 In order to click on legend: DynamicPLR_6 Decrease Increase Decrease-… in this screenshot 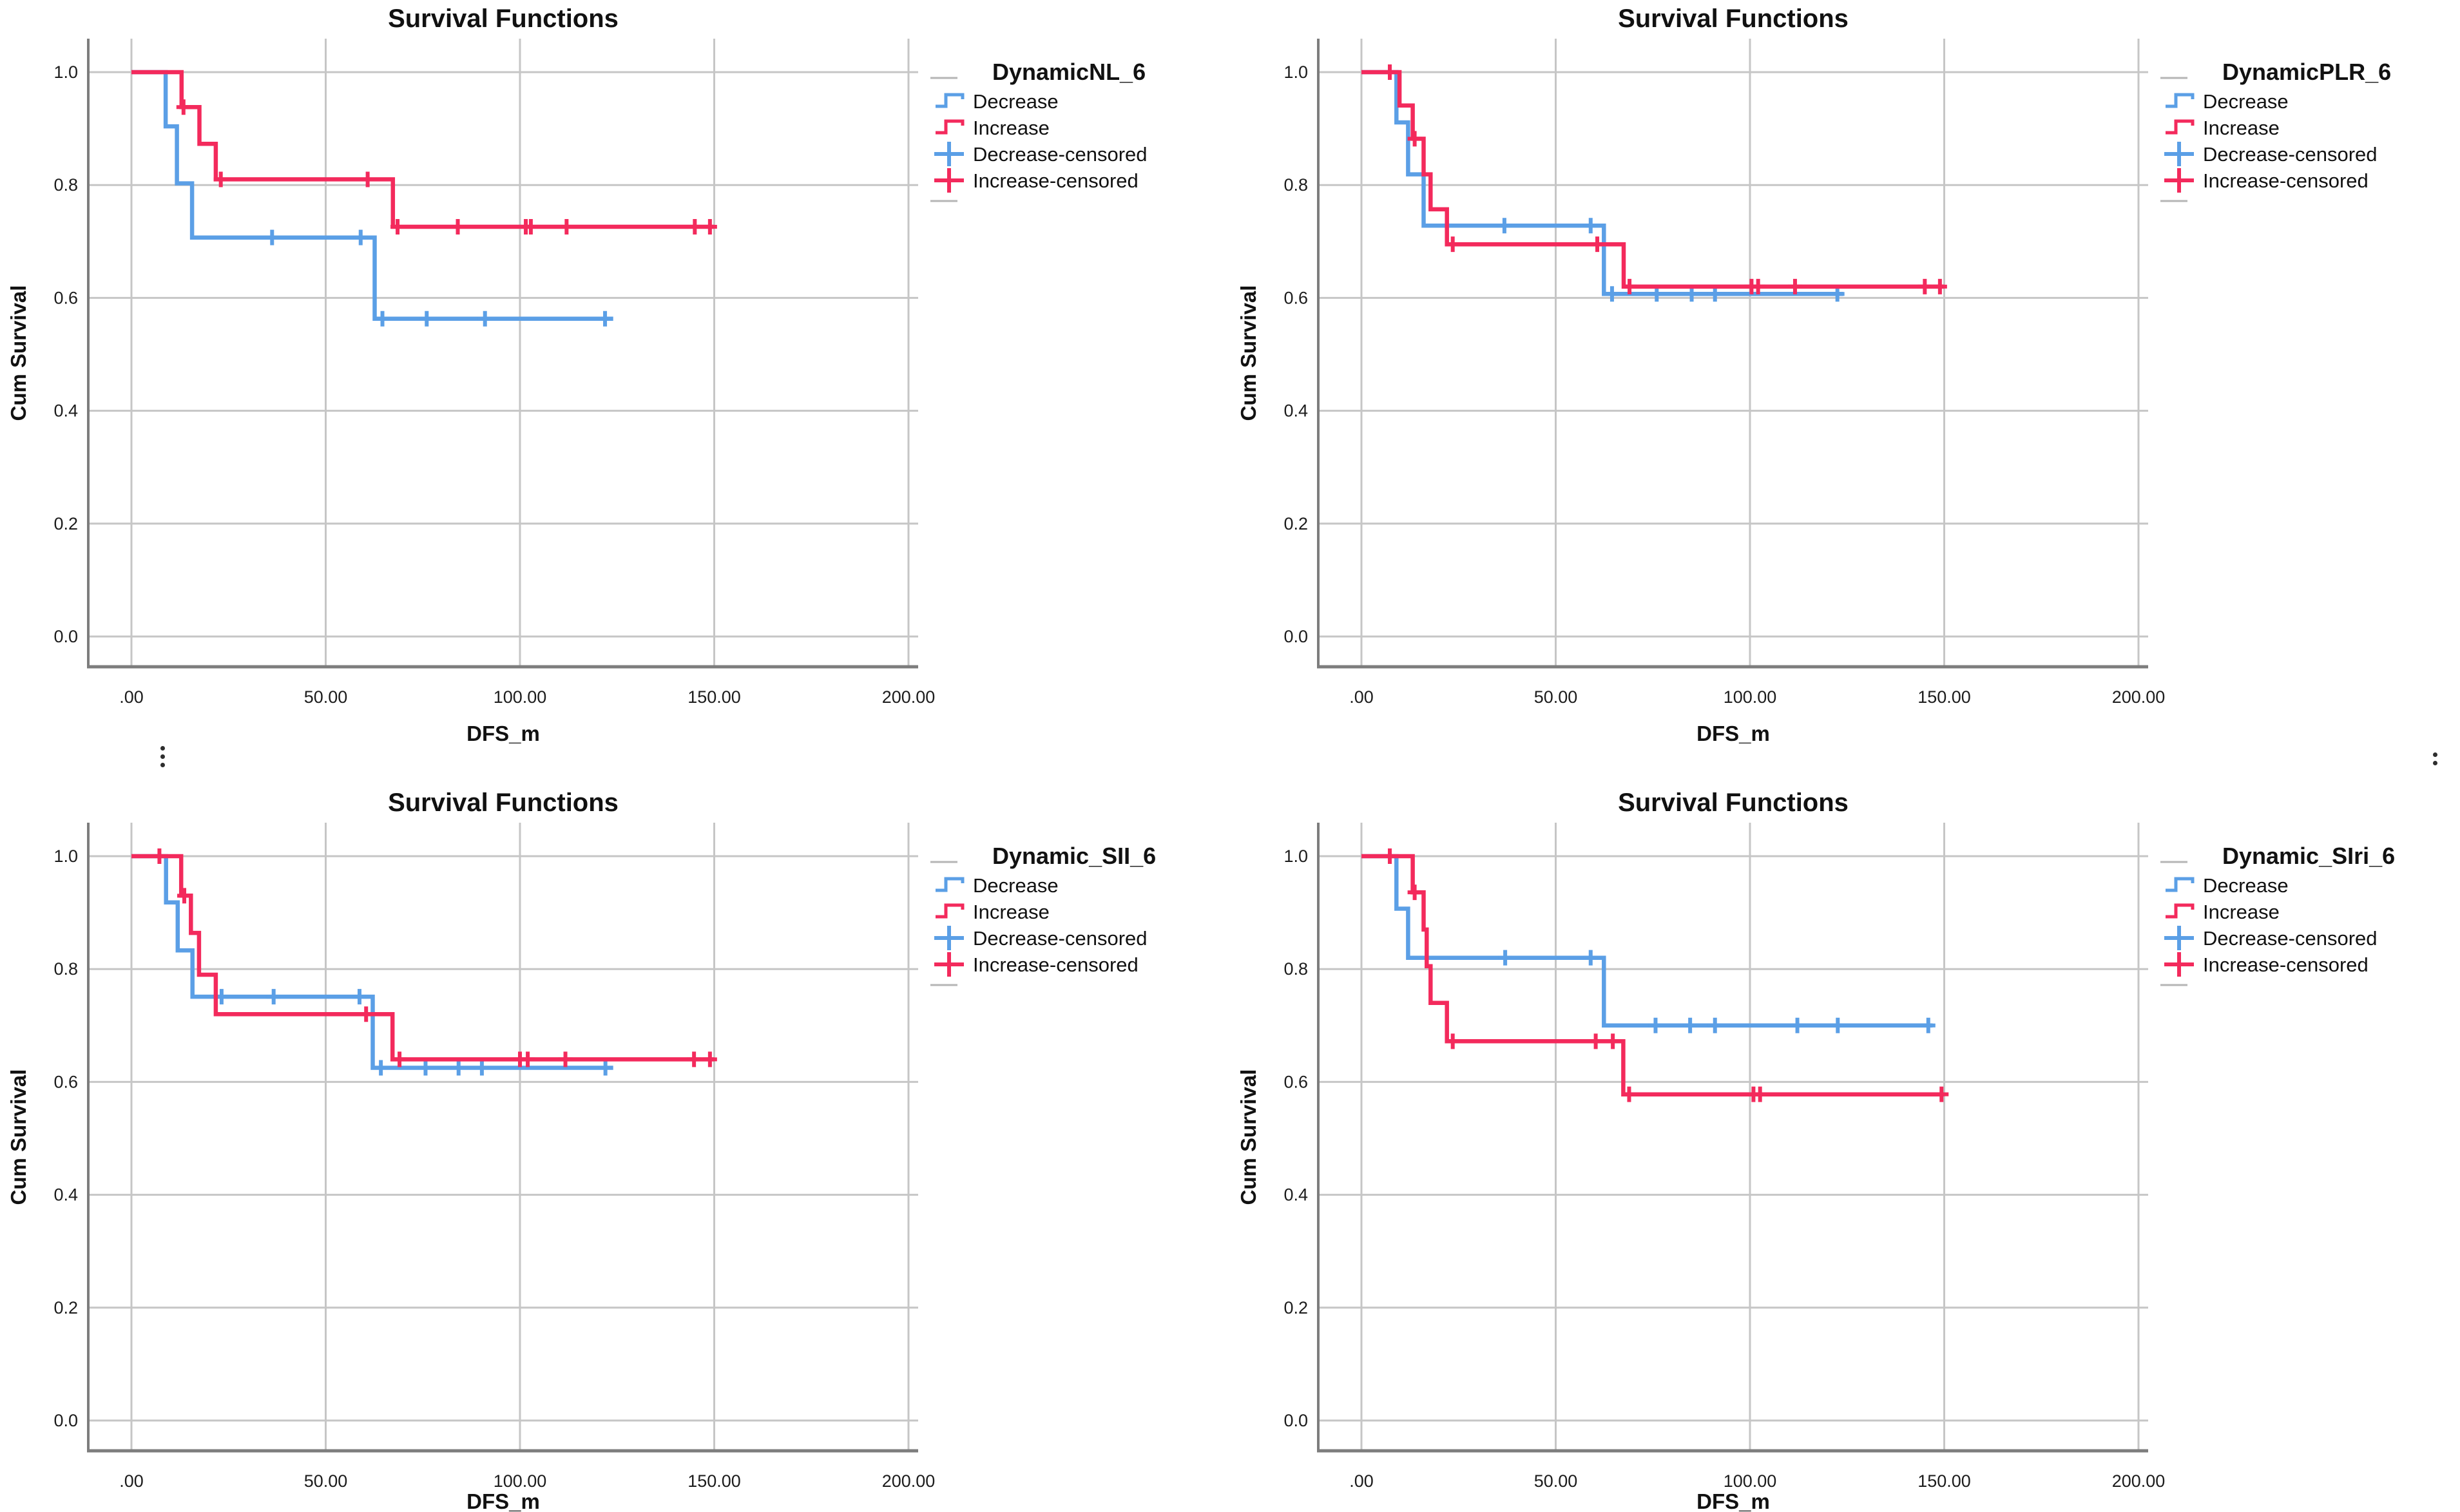, I will do `click(2275, 130)`.